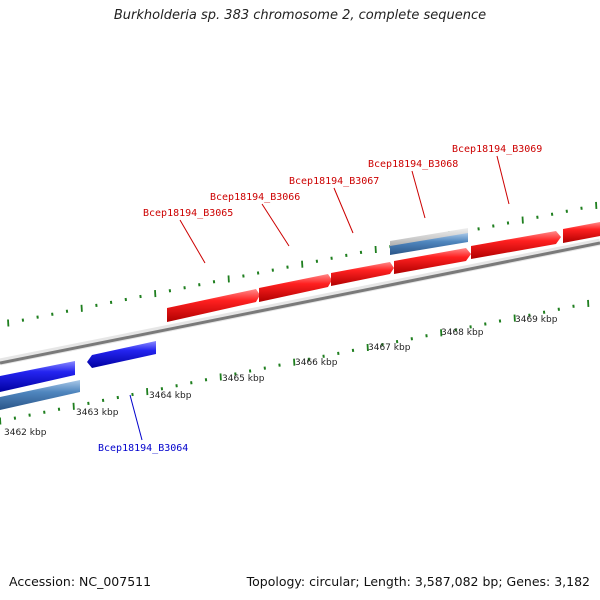 The height and width of the screenshot is (600, 600). What do you see at coordinates (362, 274) in the screenshot?
I see `gene-arrow-b3067` at bounding box center [362, 274].